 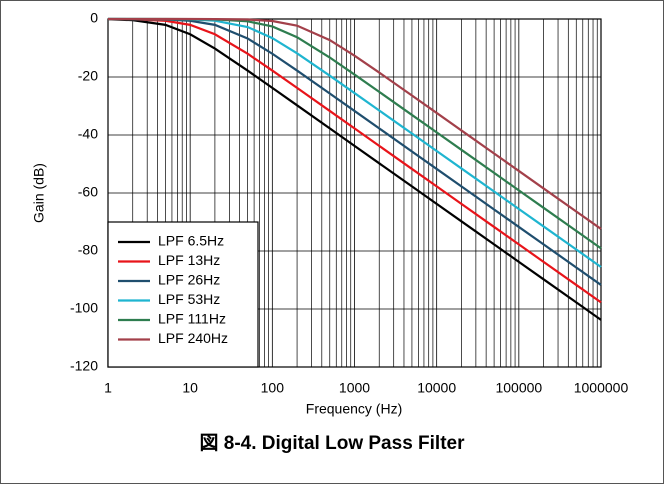 What do you see at coordinates (332, 443) in the screenshot?
I see `caption: 図 8-4. Digital Low Pass Filter` at bounding box center [332, 443].